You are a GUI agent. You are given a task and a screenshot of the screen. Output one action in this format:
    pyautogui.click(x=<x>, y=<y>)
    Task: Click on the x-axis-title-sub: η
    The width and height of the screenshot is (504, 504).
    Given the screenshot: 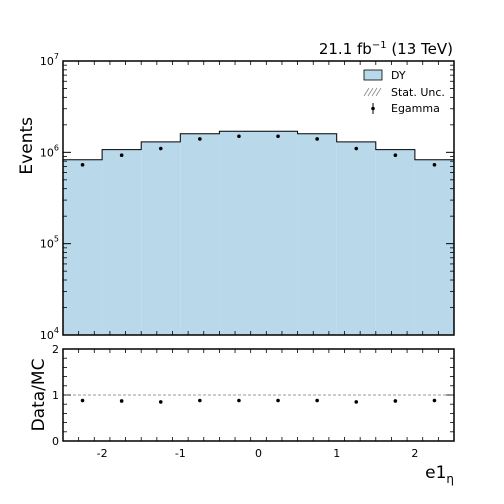 What is the action you would take?
    pyautogui.click(x=450, y=479)
    